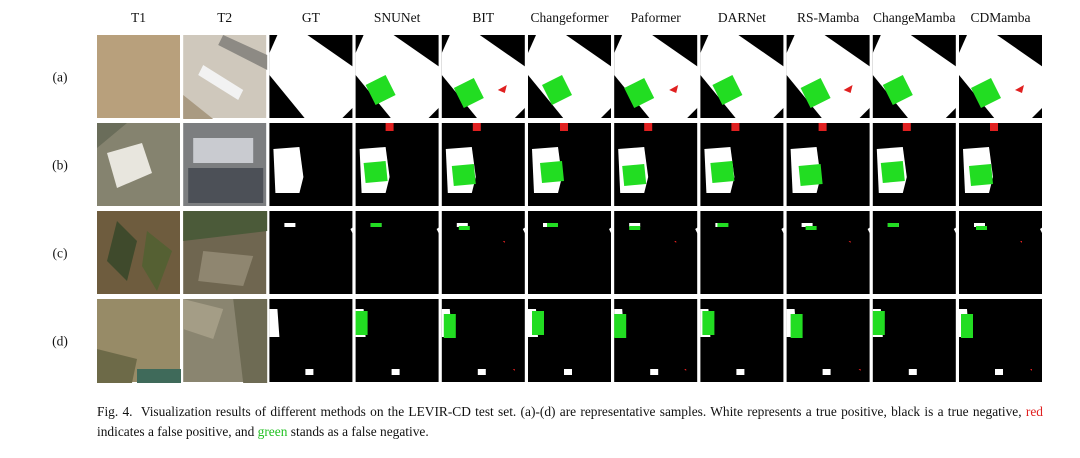 The height and width of the screenshot is (458, 1080). Describe the element at coordinates (359, 431) in the screenshot. I see `caption-text: stands as a false negative.` at that location.